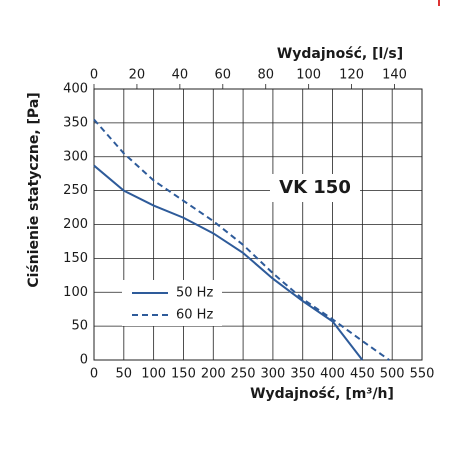  I want to click on x-tick-label: 250, so click(243, 374).